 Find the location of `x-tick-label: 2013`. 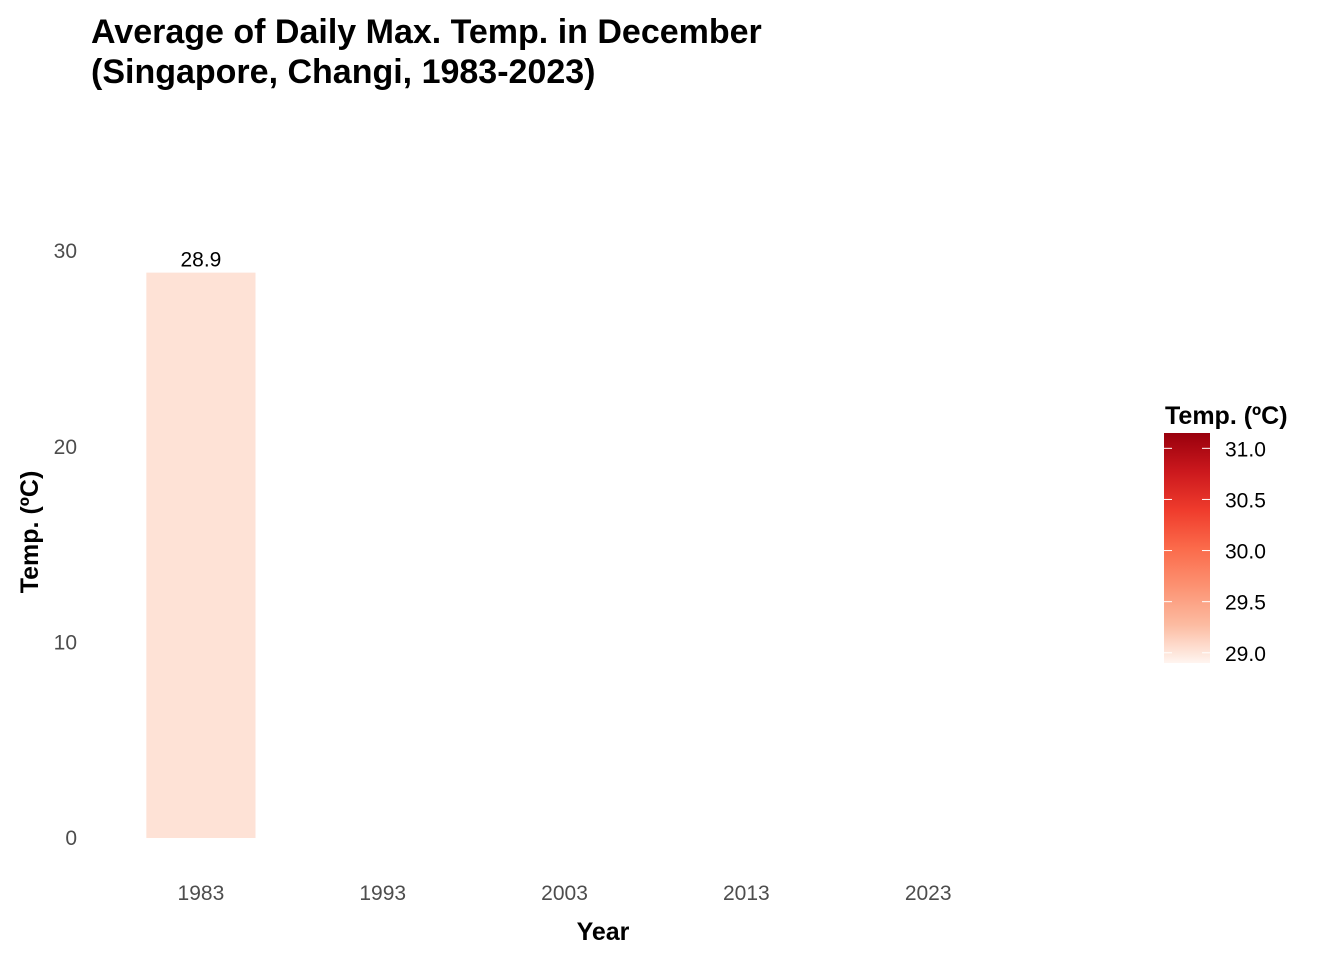

x-tick-label: 2013 is located at coordinates (746, 893).